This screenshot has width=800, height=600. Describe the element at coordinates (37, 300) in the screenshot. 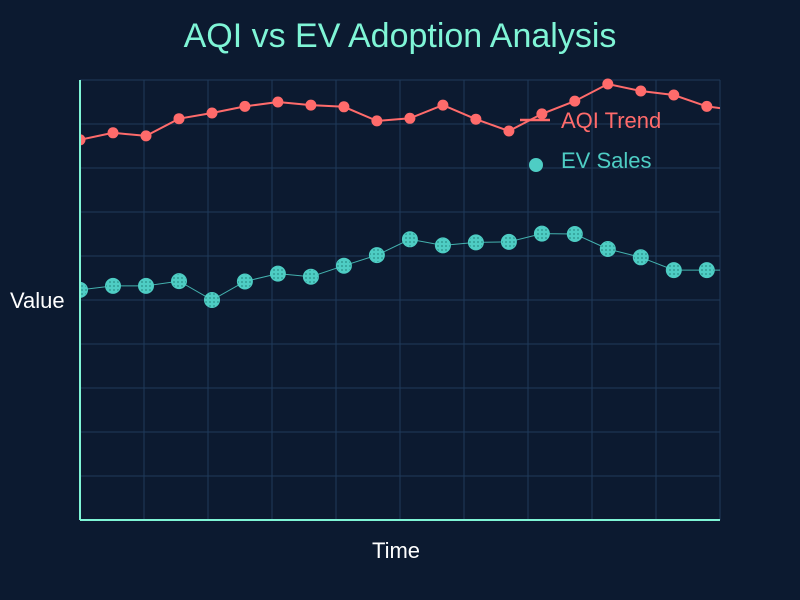

I see `y-axis-label: Value` at that location.